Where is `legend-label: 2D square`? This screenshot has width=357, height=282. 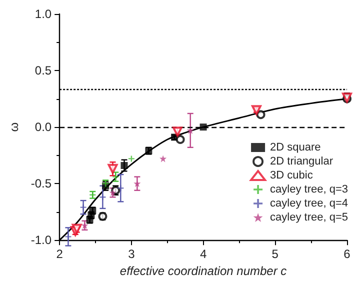
legend-label: 2D square is located at coordinates (295, 148).